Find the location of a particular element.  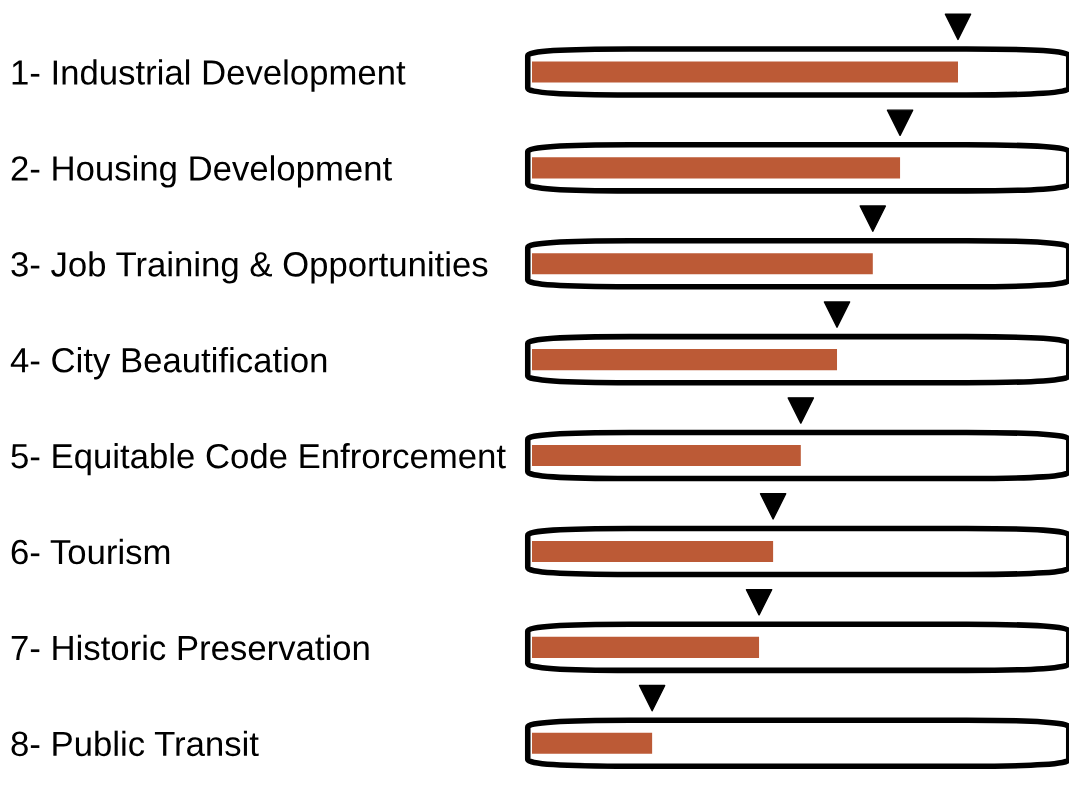

y-tick-label: 6- Tourism is located at coordinates (90, 551).